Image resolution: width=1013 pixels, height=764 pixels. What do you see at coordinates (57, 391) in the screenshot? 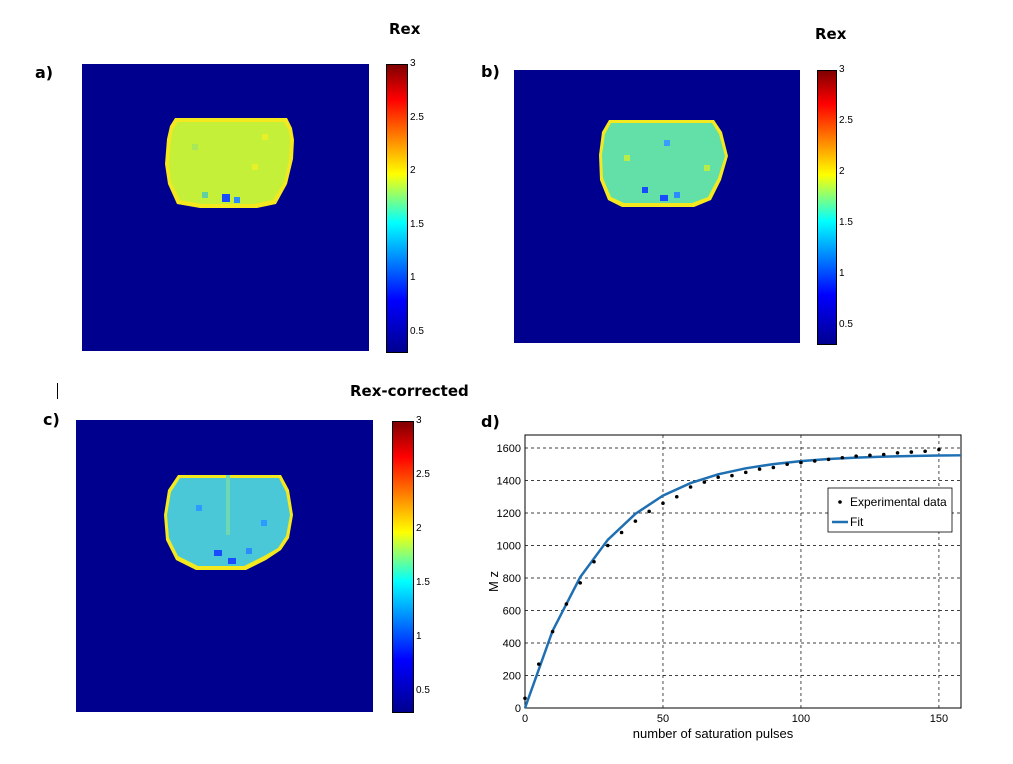
I see `text-cursor-mark` at bounding box center [57, 391].